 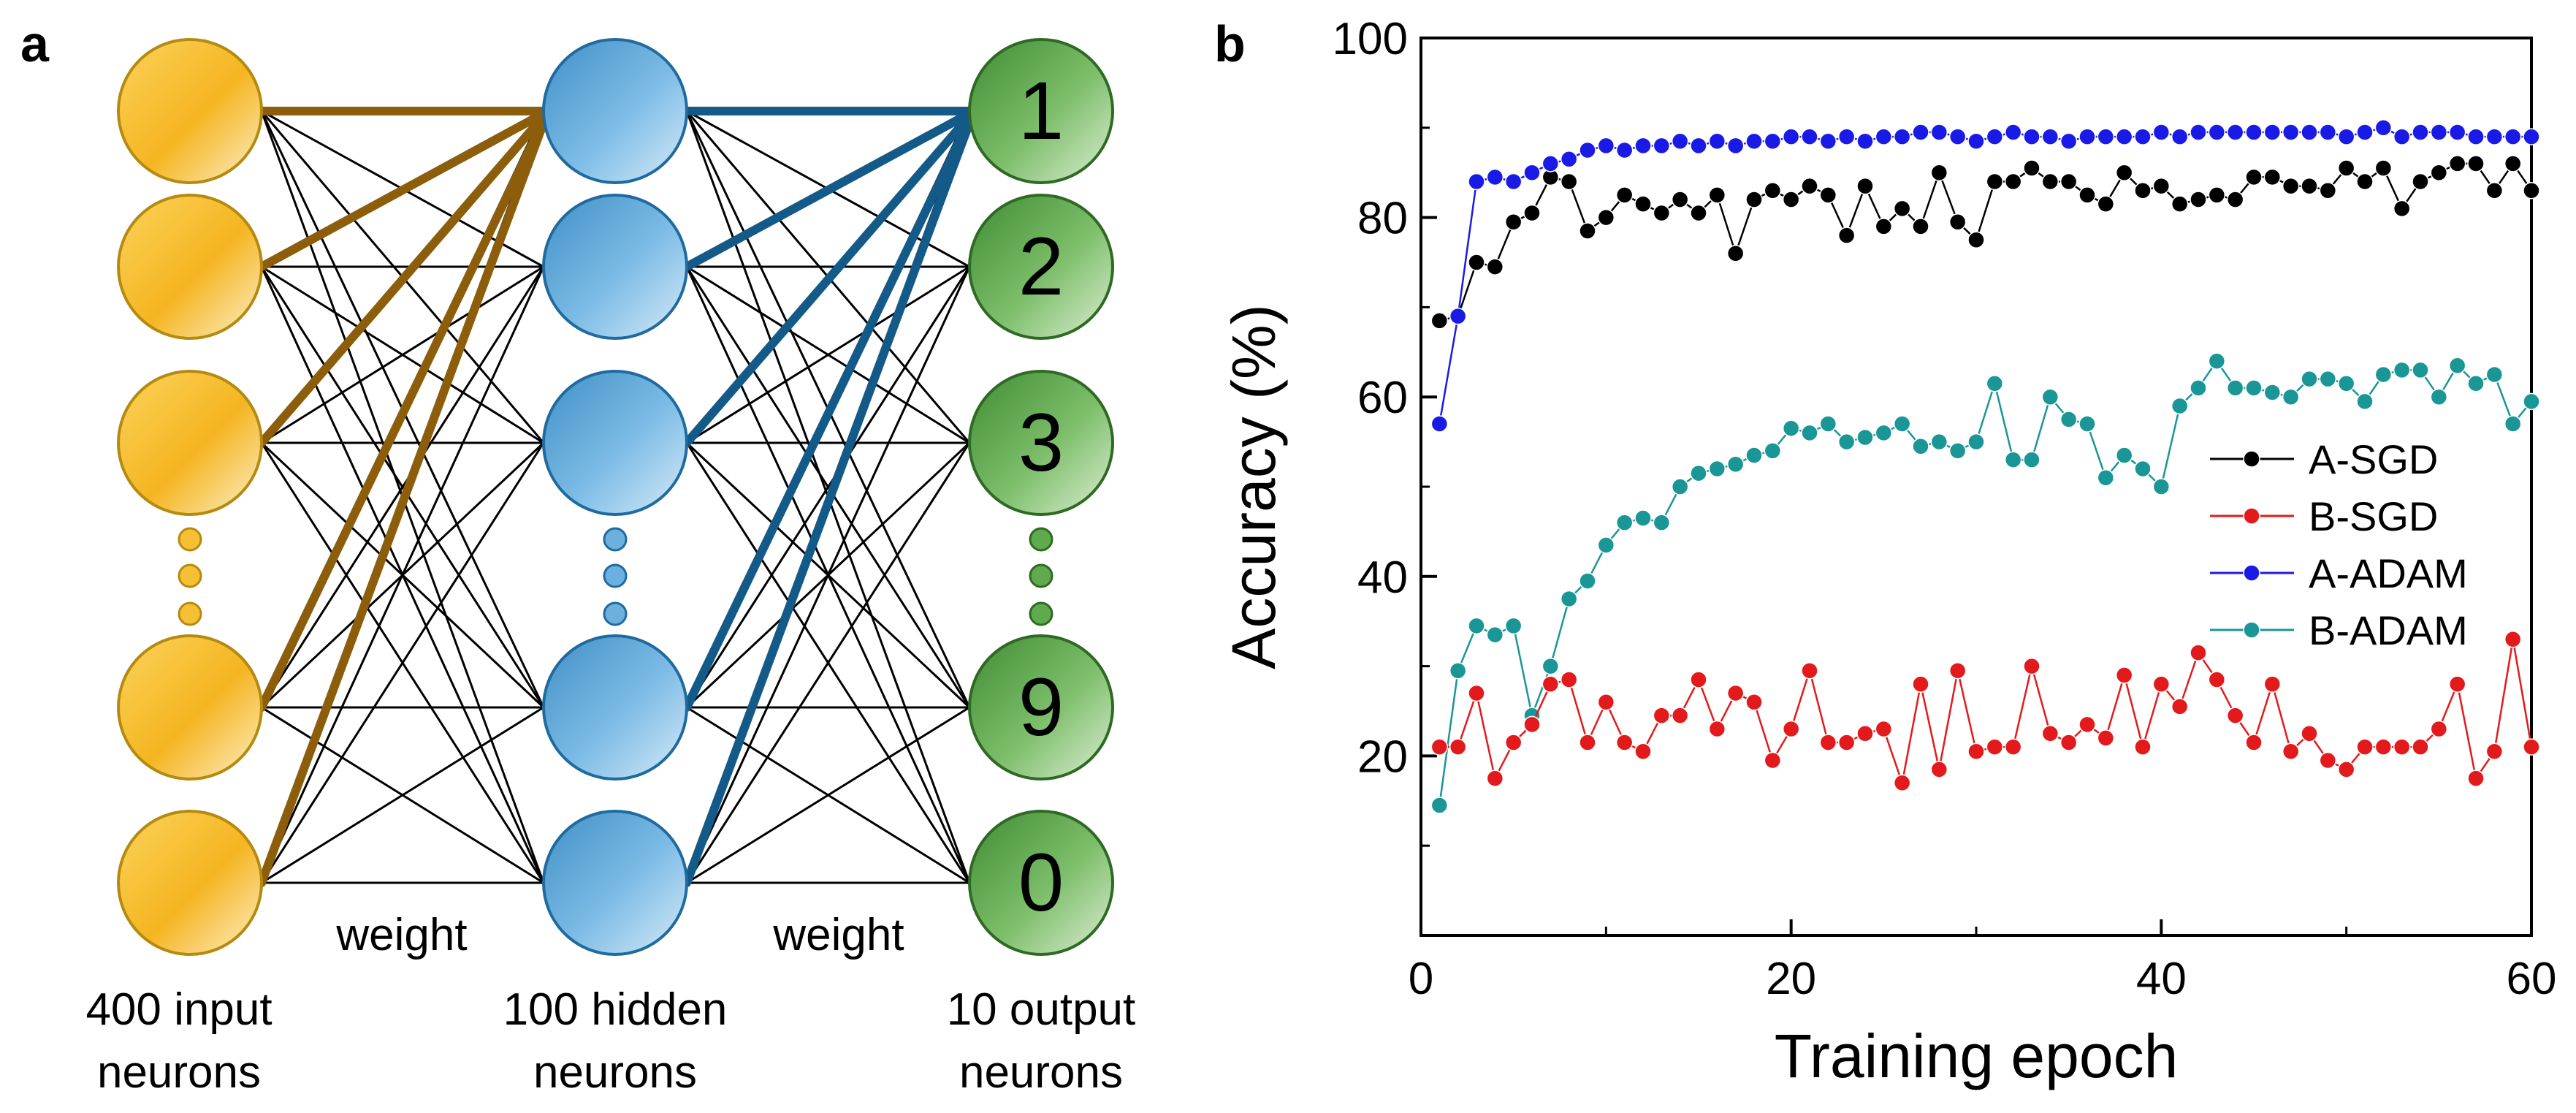 I want to click on legend-marker, so click(x=2251, y=516).